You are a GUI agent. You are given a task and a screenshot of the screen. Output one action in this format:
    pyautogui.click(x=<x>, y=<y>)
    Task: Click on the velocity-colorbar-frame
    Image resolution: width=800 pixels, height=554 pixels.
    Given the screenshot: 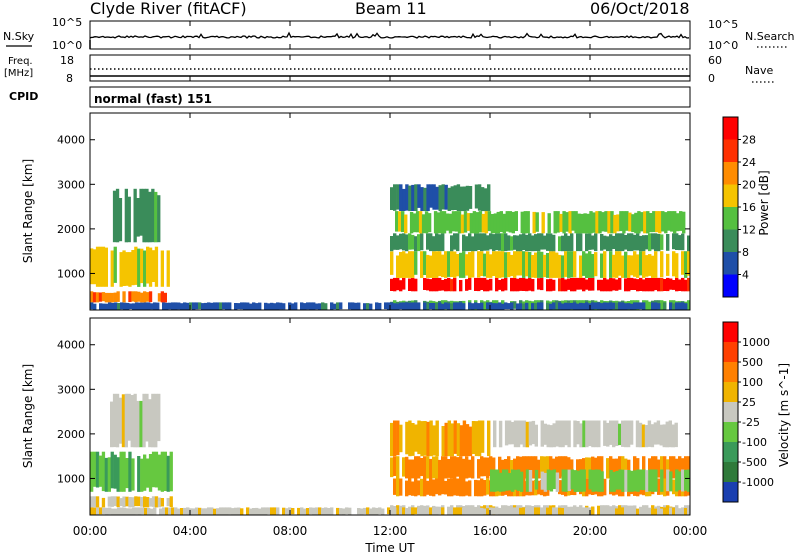 What is the action you would take?
    pyautogui.click(x=730, y=412)
    